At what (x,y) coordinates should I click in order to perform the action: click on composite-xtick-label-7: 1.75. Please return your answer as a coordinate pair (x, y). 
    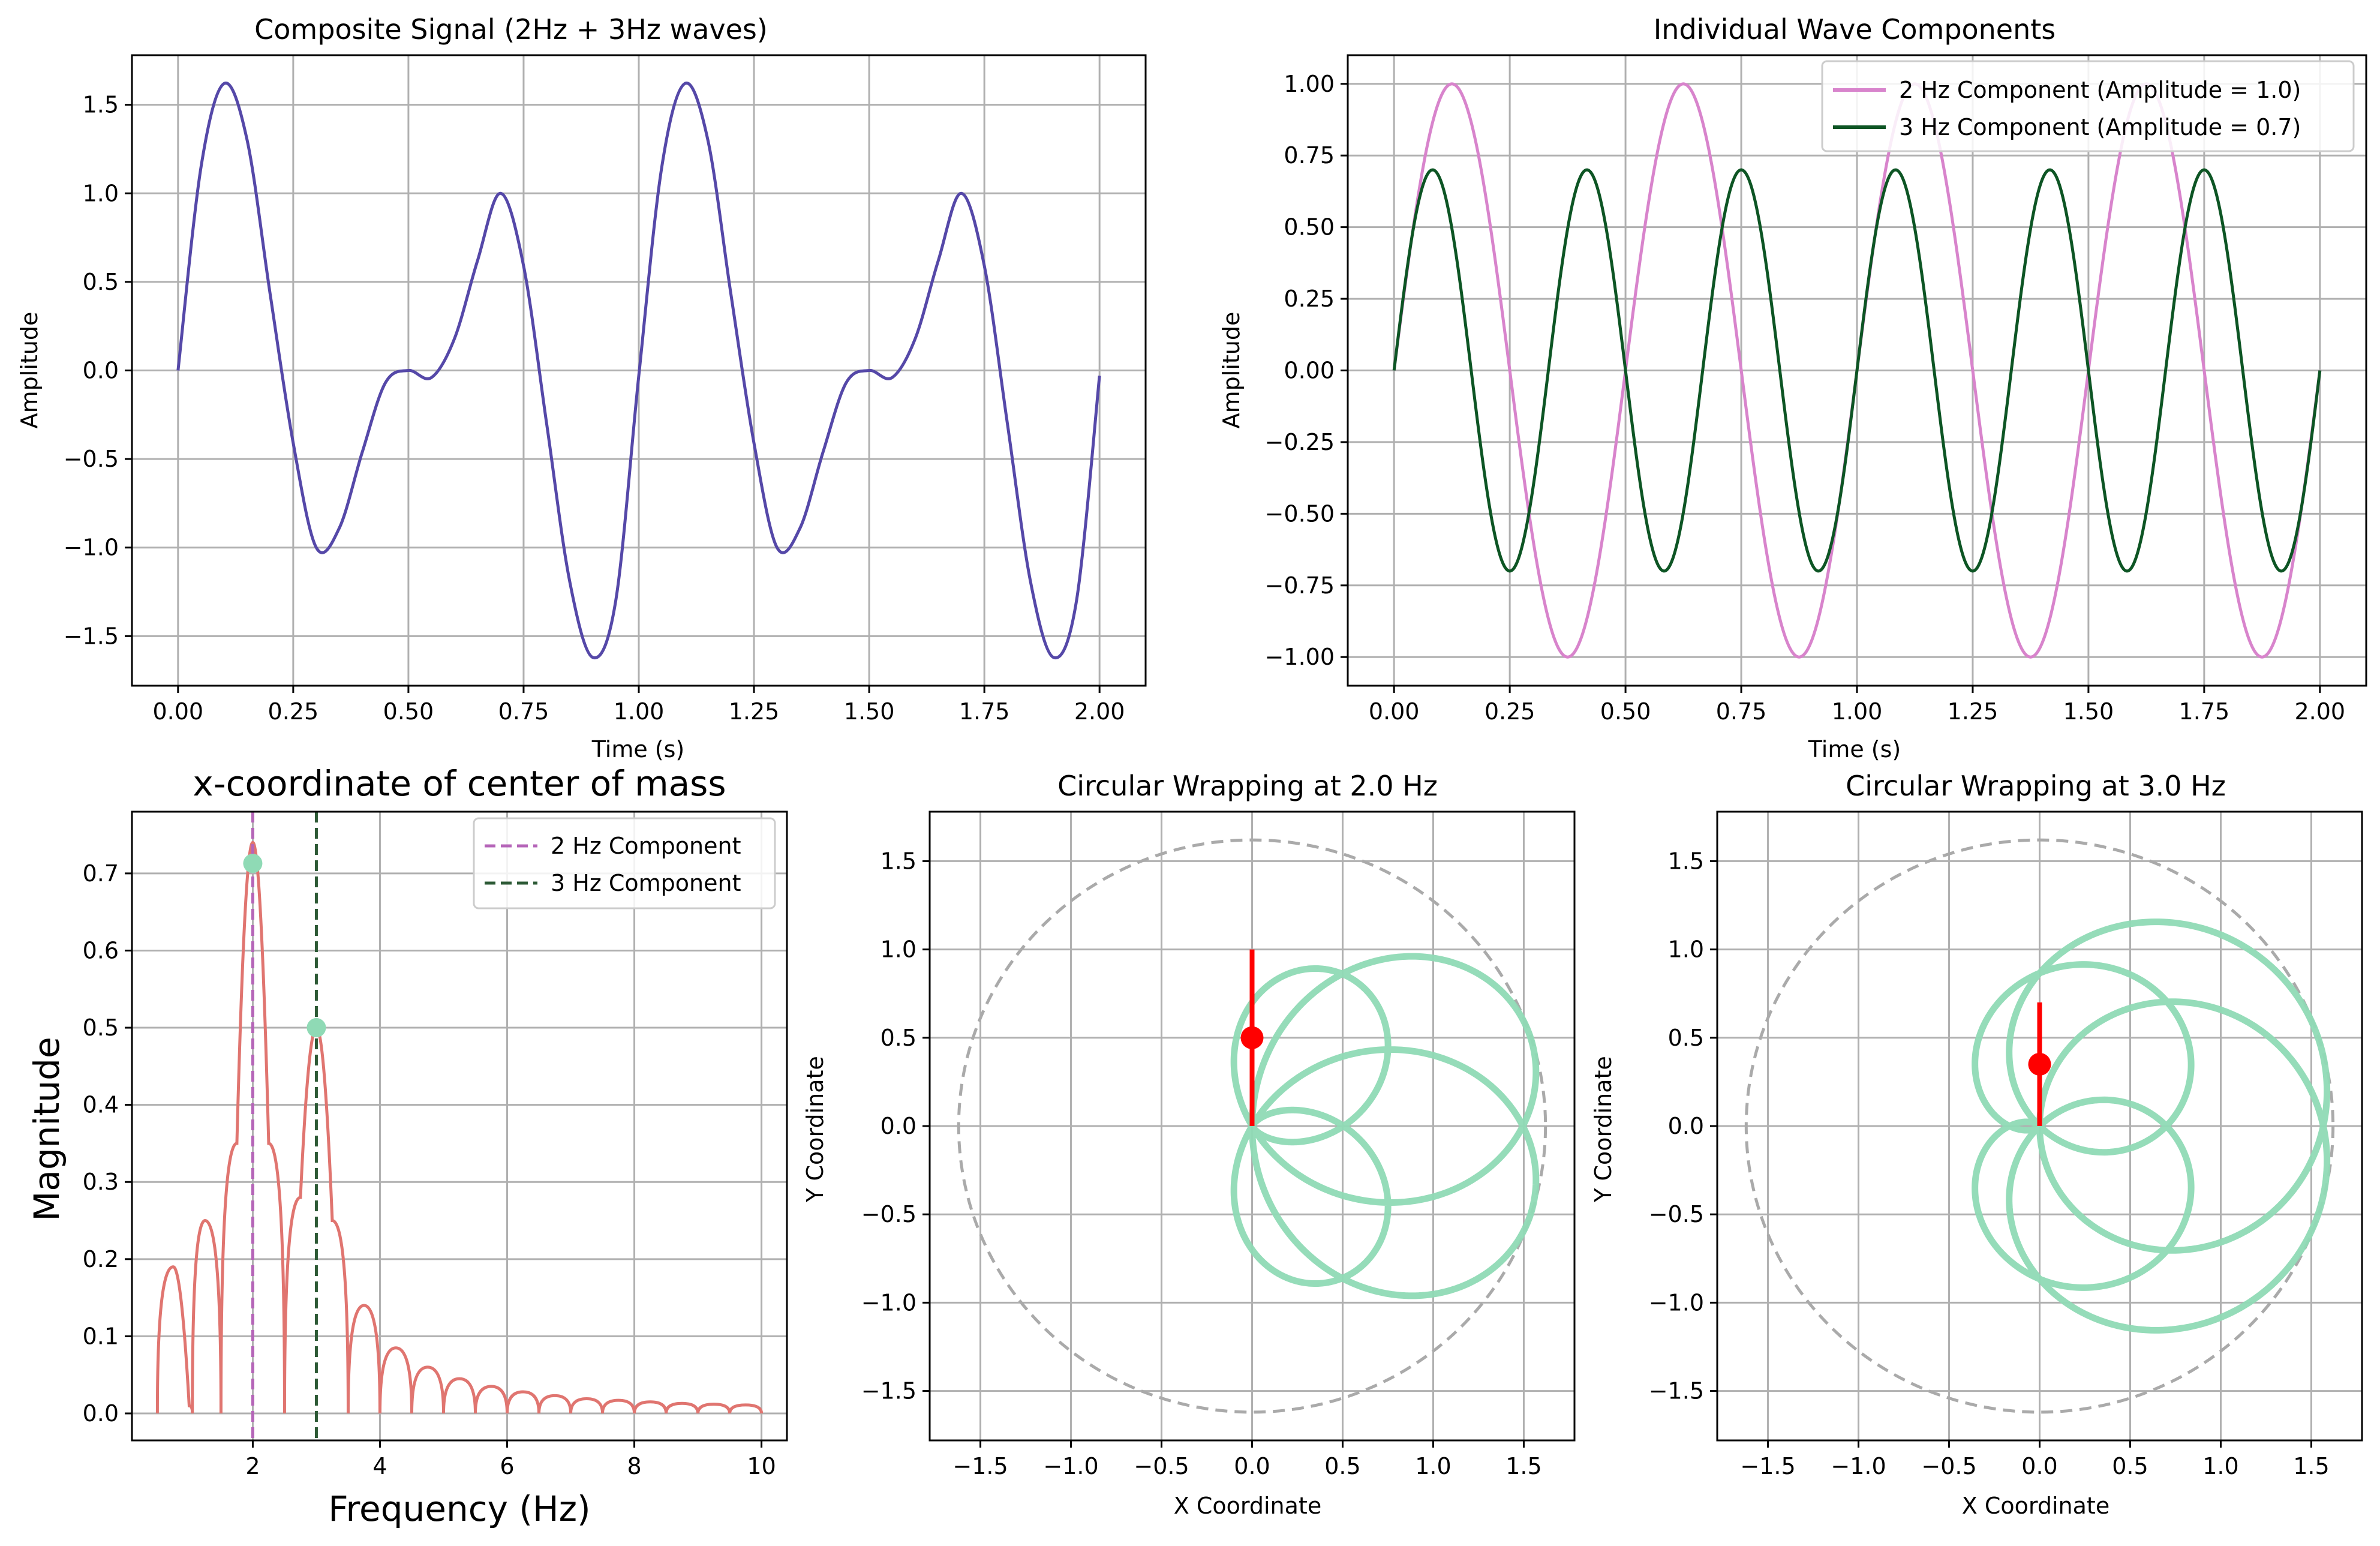
    Looking at the image, I should click on (985, 711).